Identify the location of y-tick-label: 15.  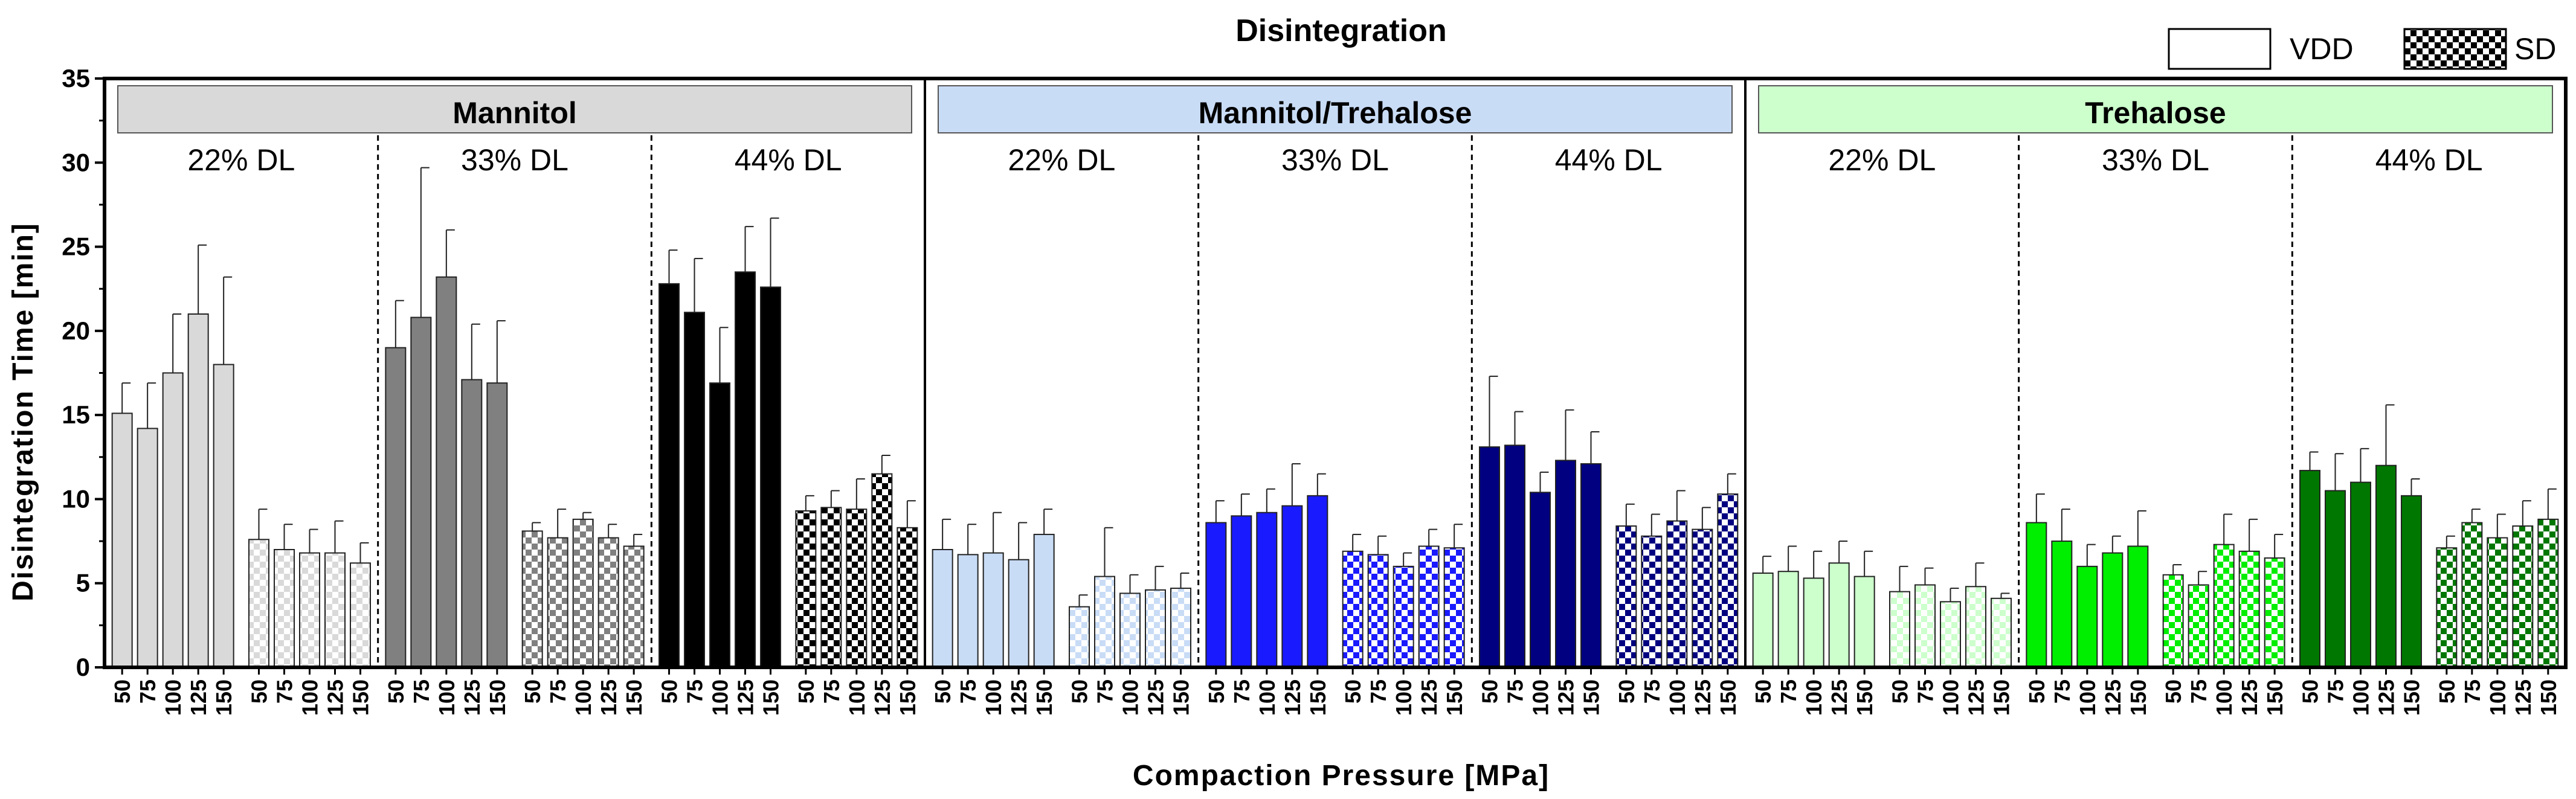
(76, 415).